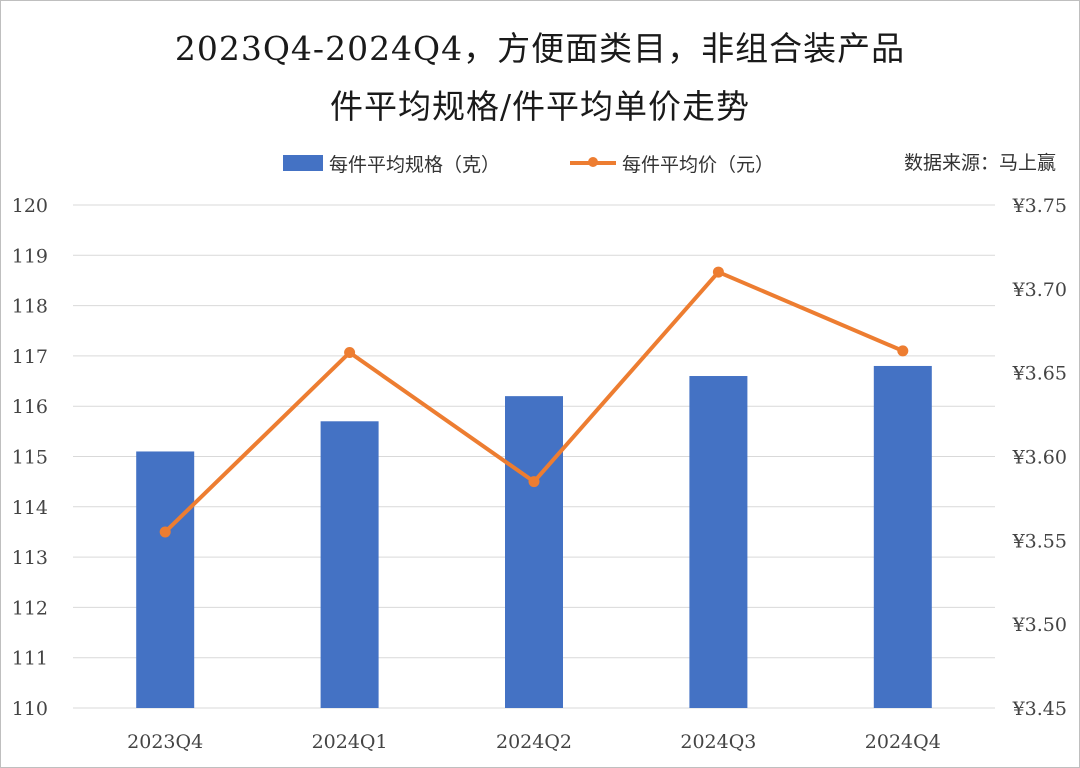 The image size is (1080, 768). Describe the element at coordinates (979, 163) in the screenshot. I see `data-source-note: 数据来源：马上赢` at that location.